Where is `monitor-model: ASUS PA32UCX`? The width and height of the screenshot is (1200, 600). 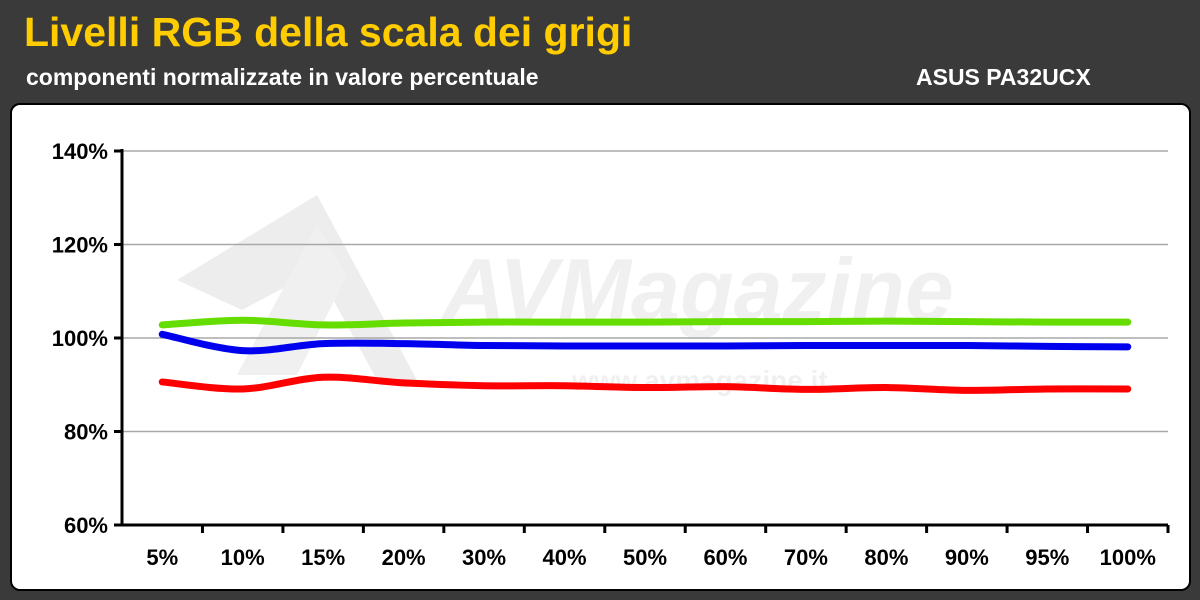
monitor-model: ASUS PA32UCX is located at coordinates (1003, 77).